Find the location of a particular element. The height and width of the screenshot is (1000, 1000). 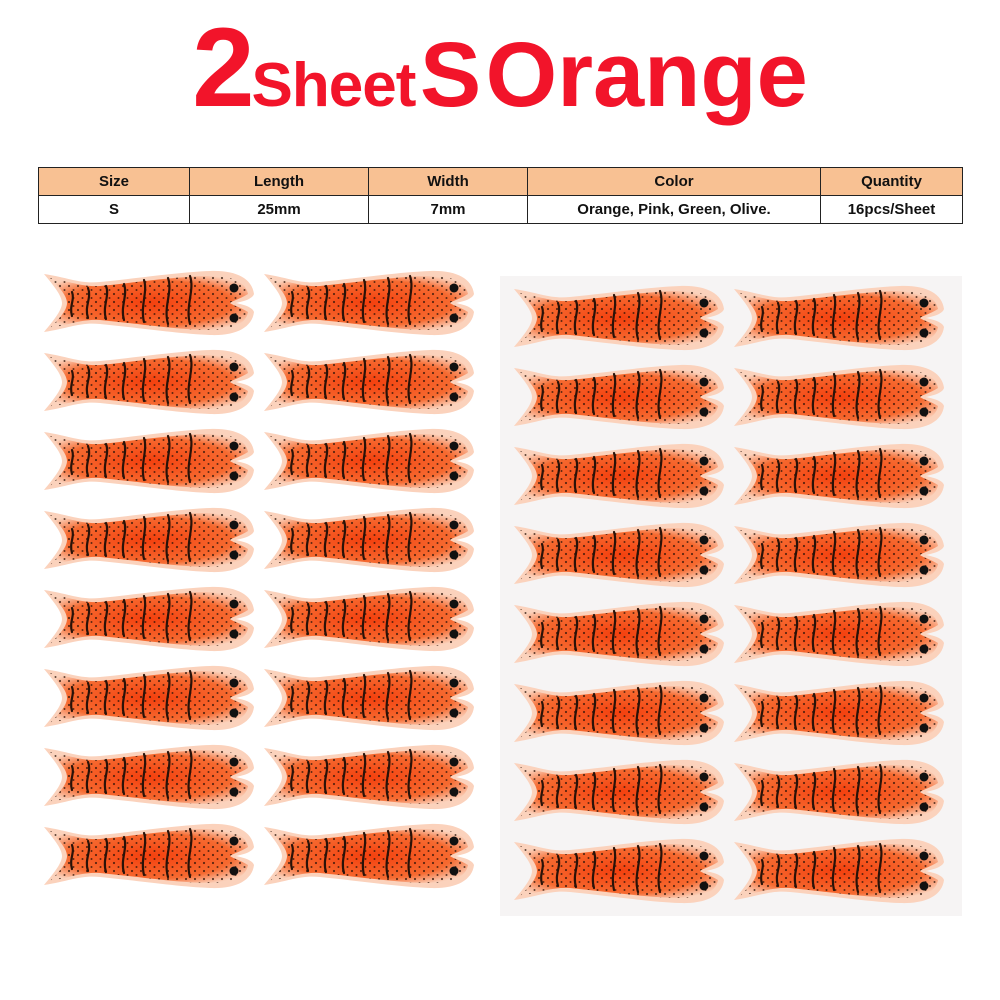

header-size: Size is located at coordinates (114, 181).